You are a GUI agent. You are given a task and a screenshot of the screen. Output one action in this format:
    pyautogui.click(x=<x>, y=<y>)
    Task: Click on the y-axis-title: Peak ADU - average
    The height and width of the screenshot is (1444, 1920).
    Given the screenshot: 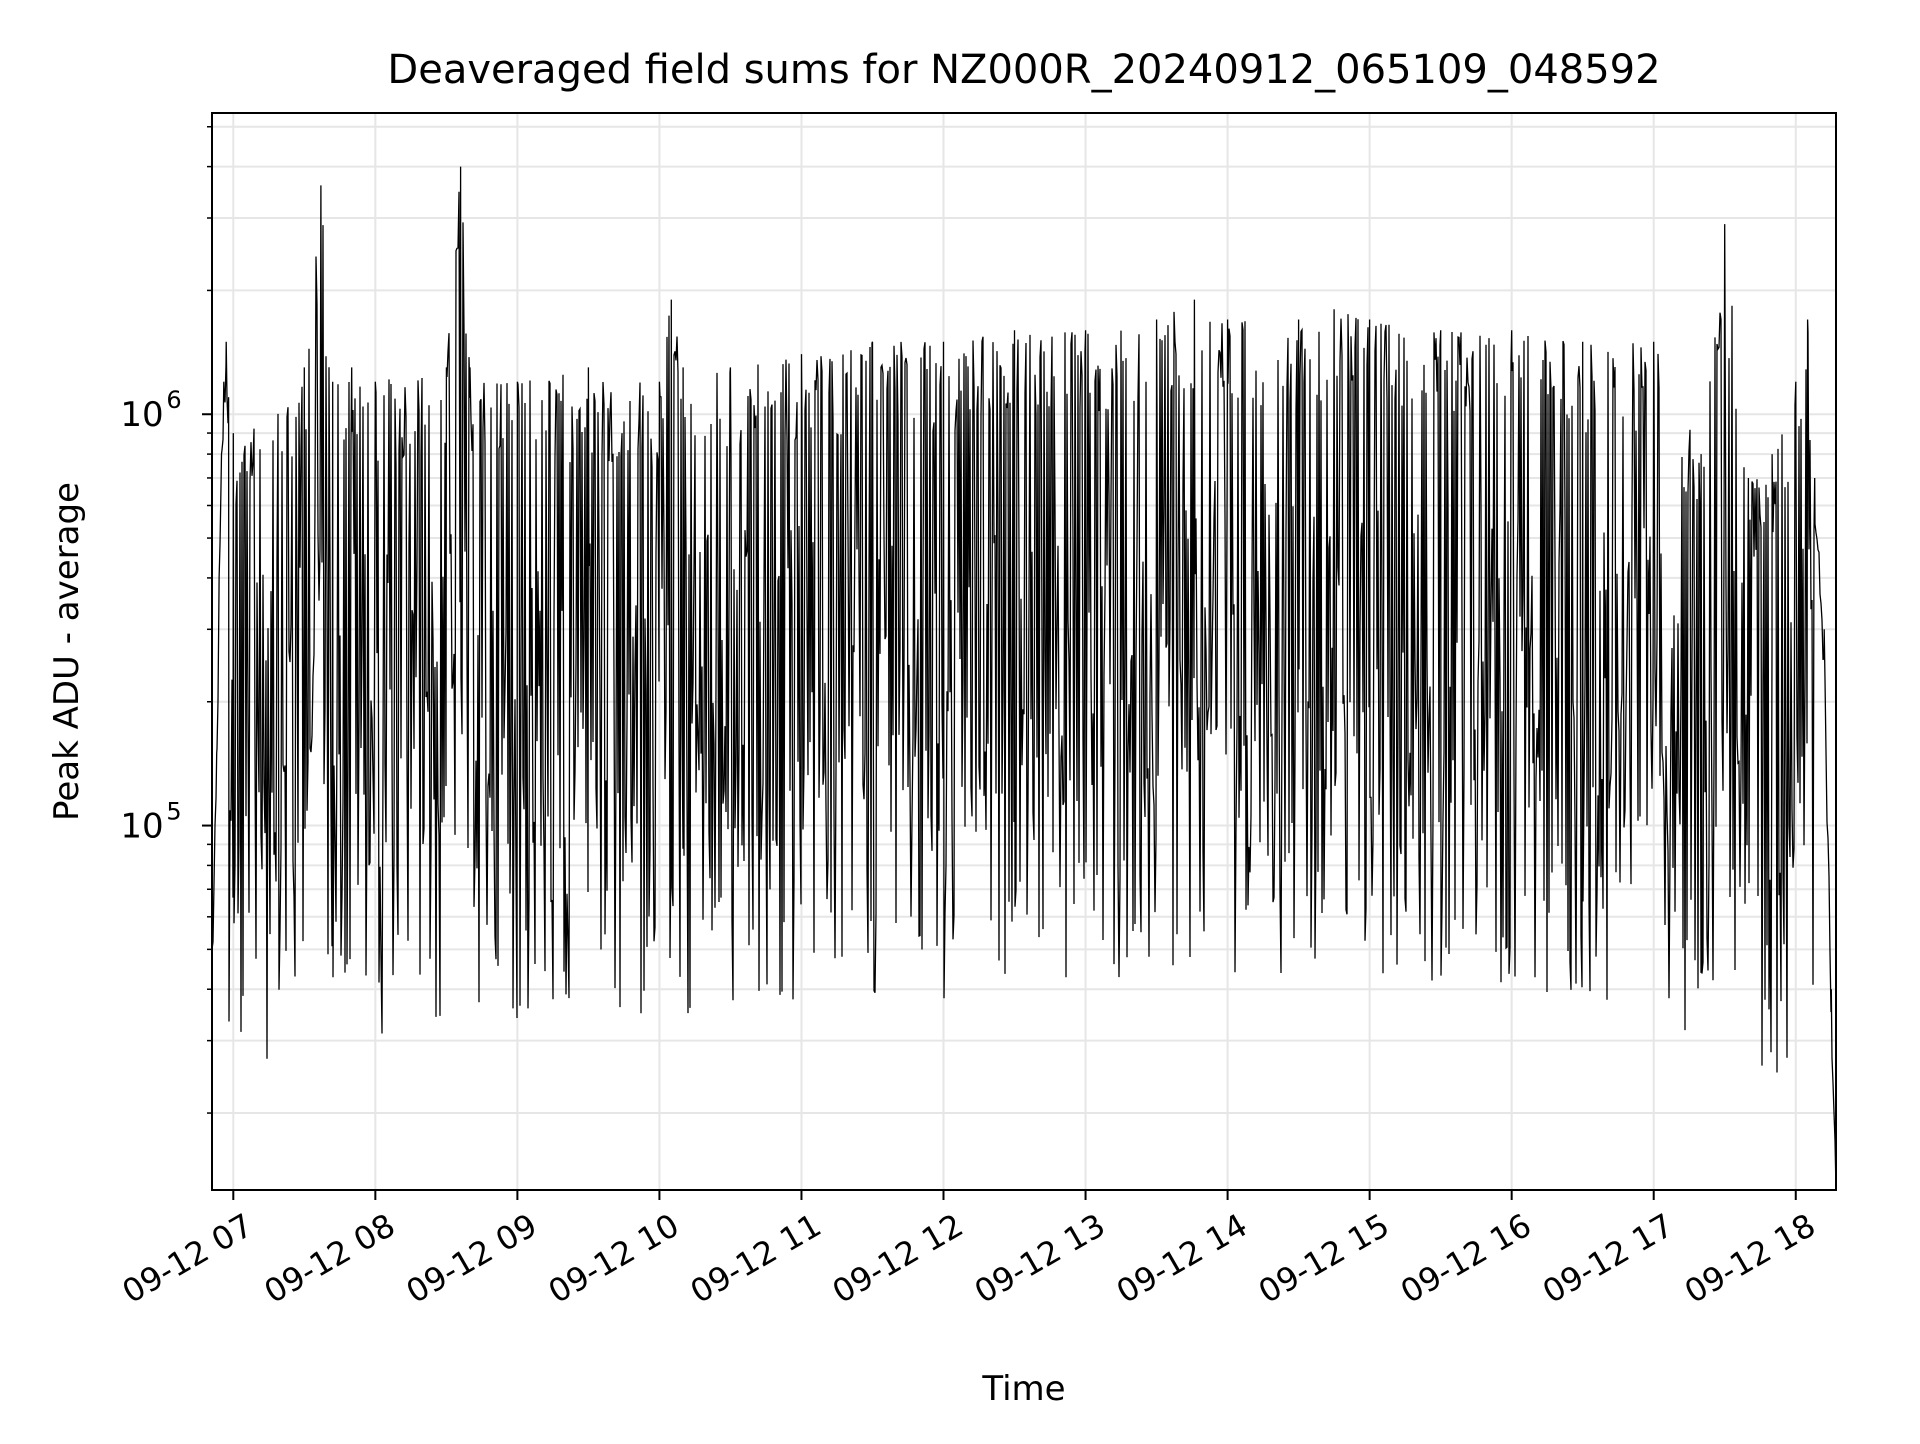 What is the action you would take?
    pyautogui.click(x=67, y=651)
    